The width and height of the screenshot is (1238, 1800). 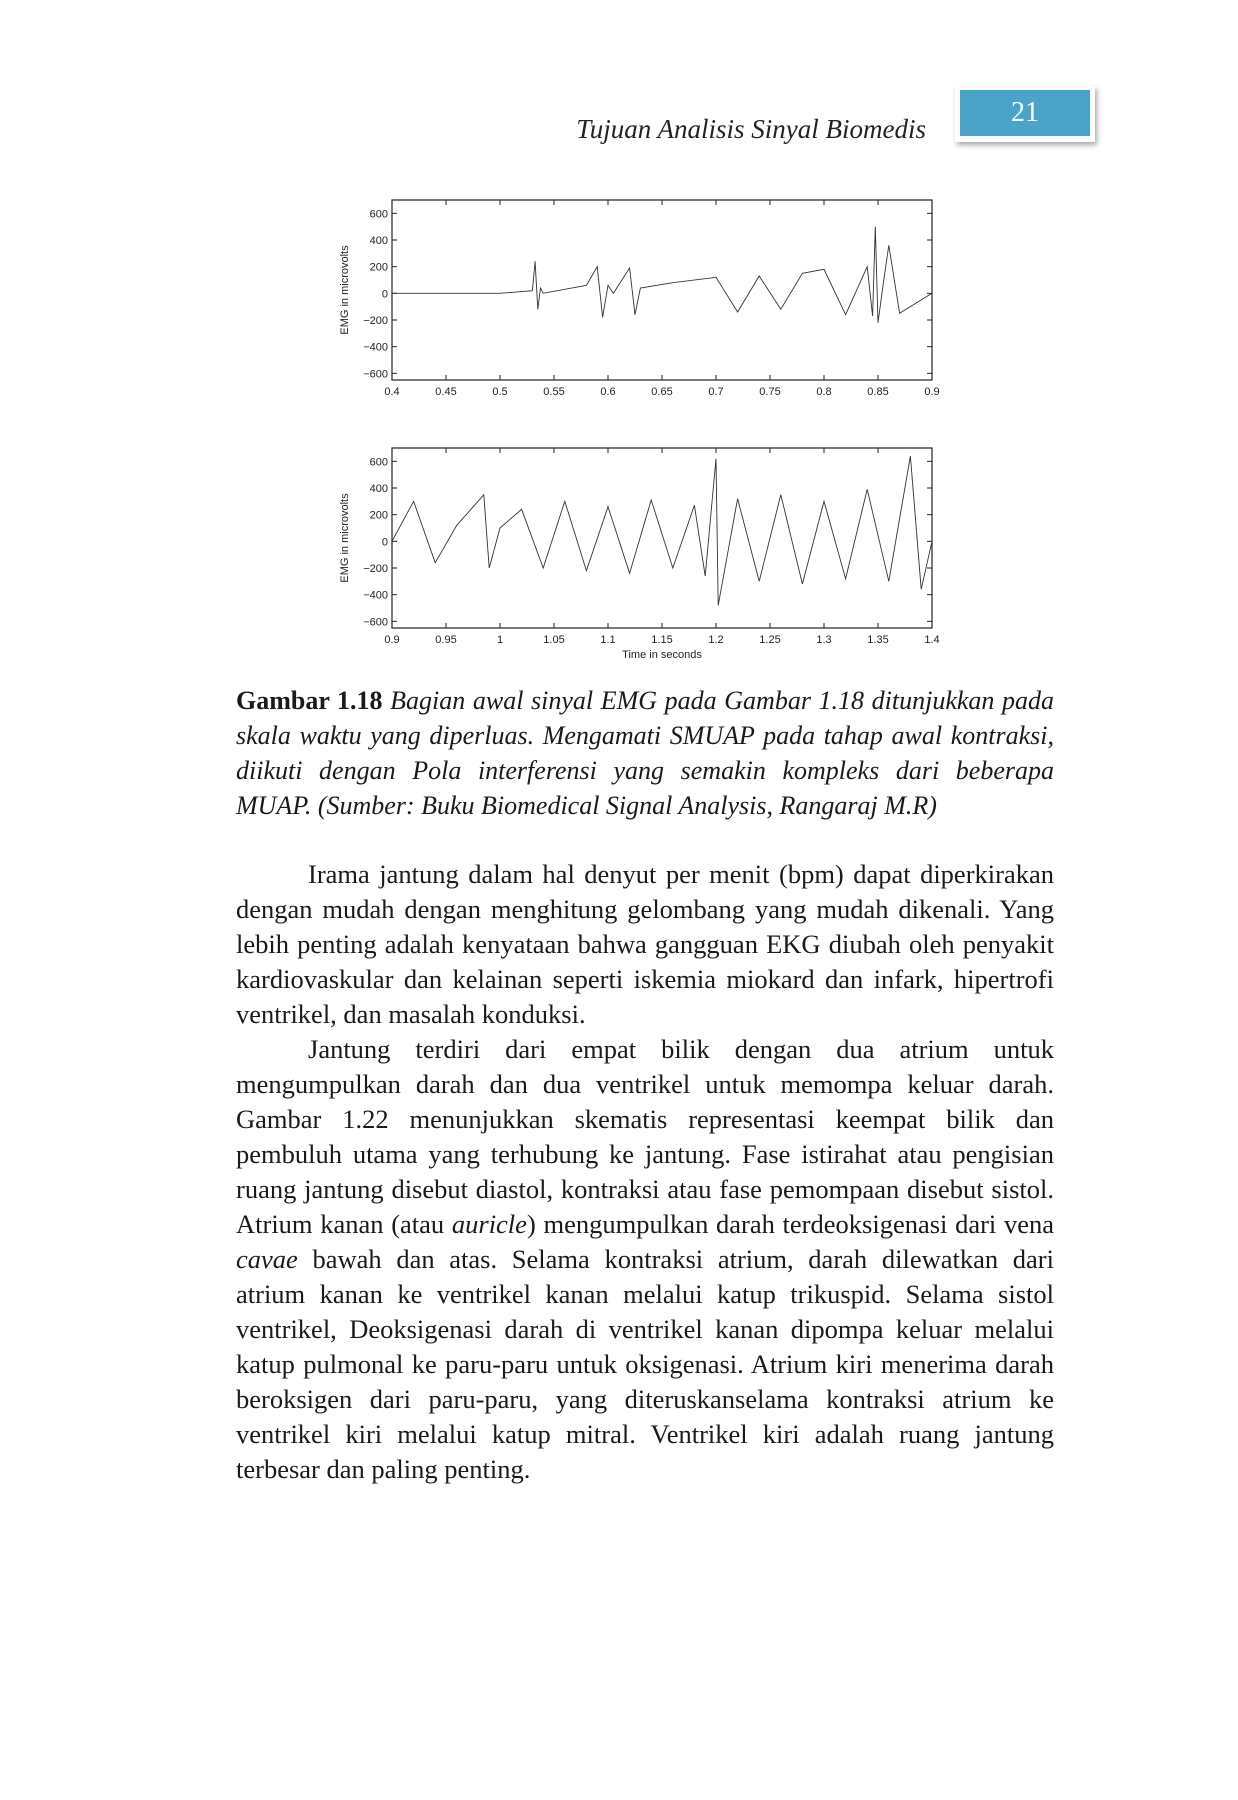 I want to click on chart-1-x-tick-label: 0.65, so click(x=661, y=392).